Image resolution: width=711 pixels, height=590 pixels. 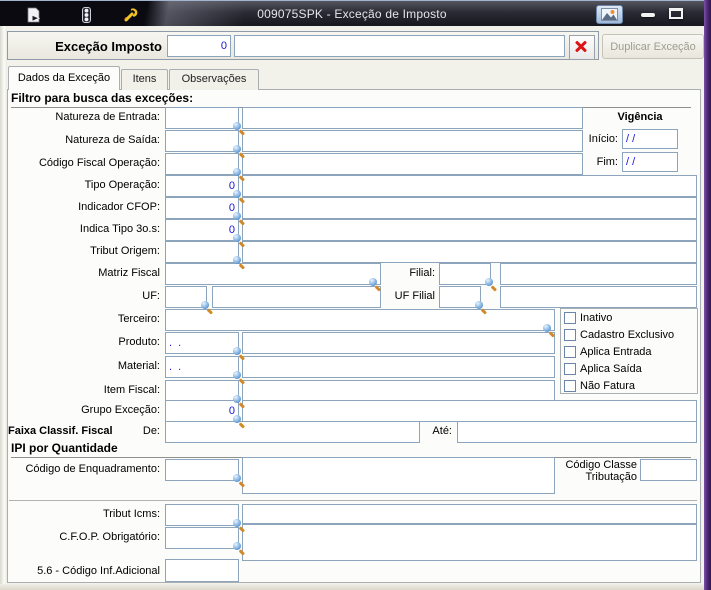 I want to click on grupo-excecao-lookup-icon, so click(x=238, y=420).